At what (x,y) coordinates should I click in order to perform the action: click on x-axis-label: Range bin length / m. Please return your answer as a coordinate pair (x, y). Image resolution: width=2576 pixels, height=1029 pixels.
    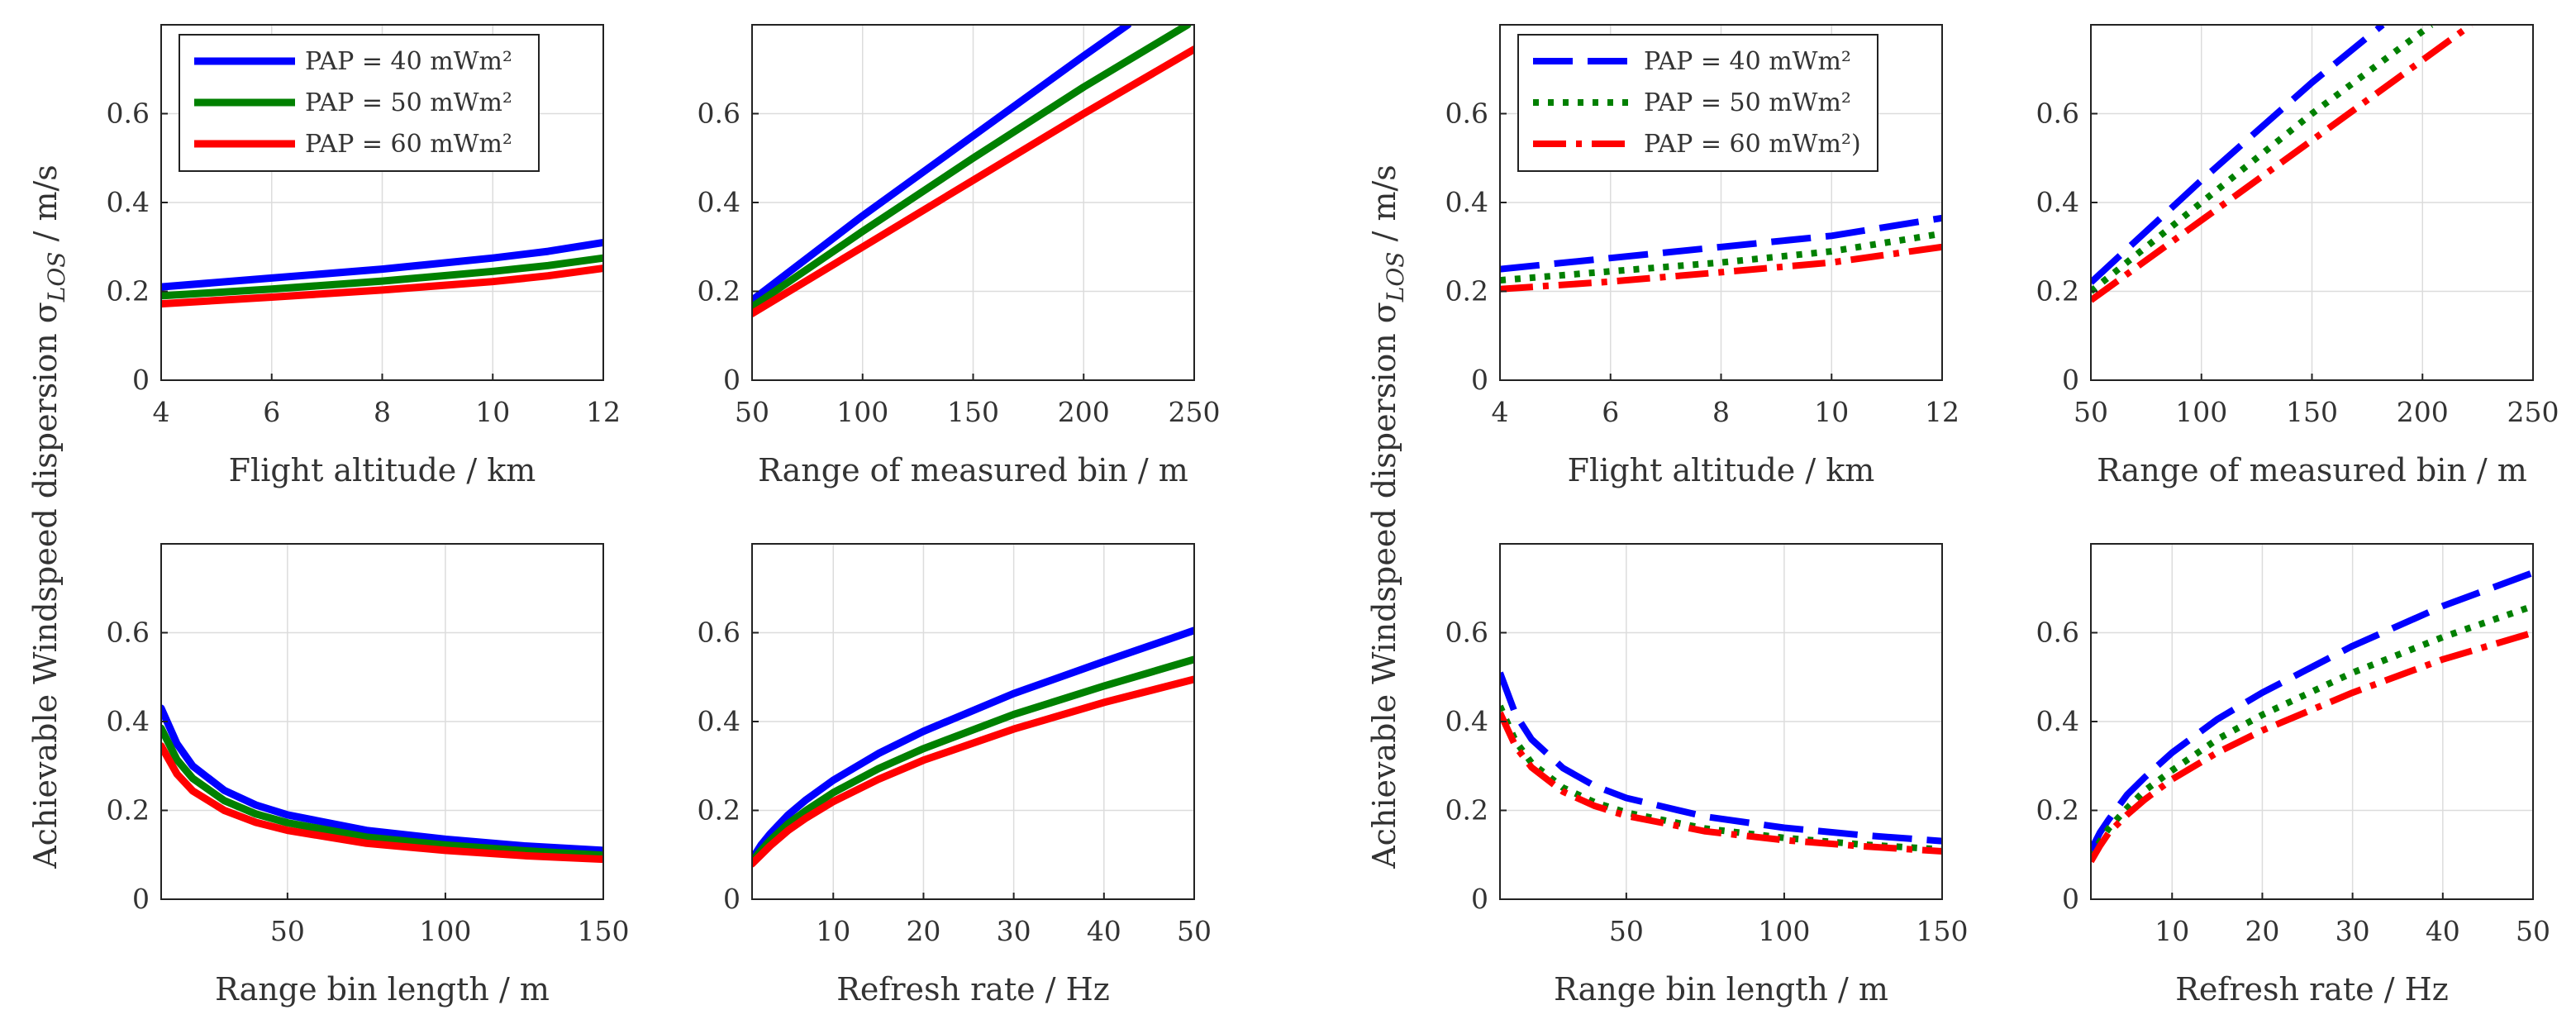
    Looking at the image, I should click on (1721, 989).